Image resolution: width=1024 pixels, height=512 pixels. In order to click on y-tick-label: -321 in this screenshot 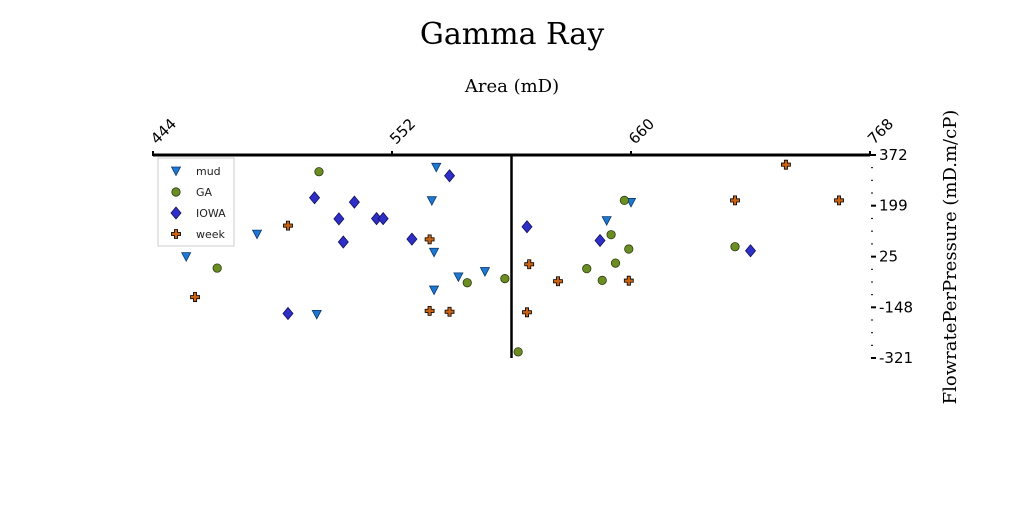, I will do `click(896, 358)`.